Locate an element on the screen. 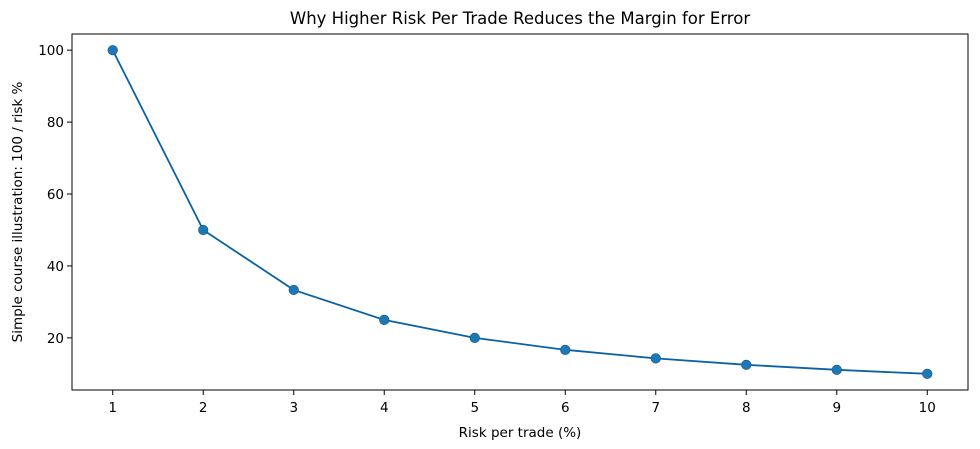 Image resolution: width=980 pixels, height=449 pixels. y-axis: 20 40 60 80 100 is located at coordinates (55, 195).